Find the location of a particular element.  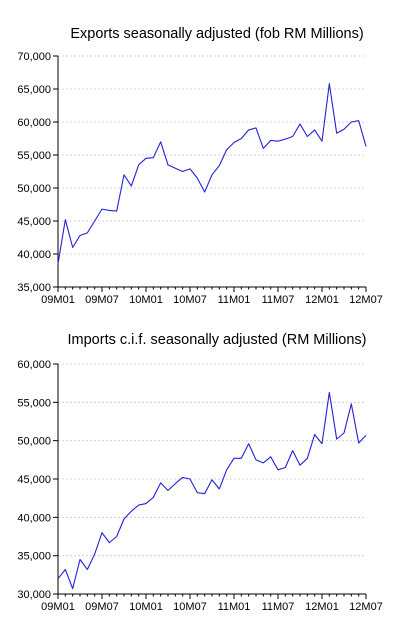

y-tick-label: 35,000 is located at coordinates (34, 557).